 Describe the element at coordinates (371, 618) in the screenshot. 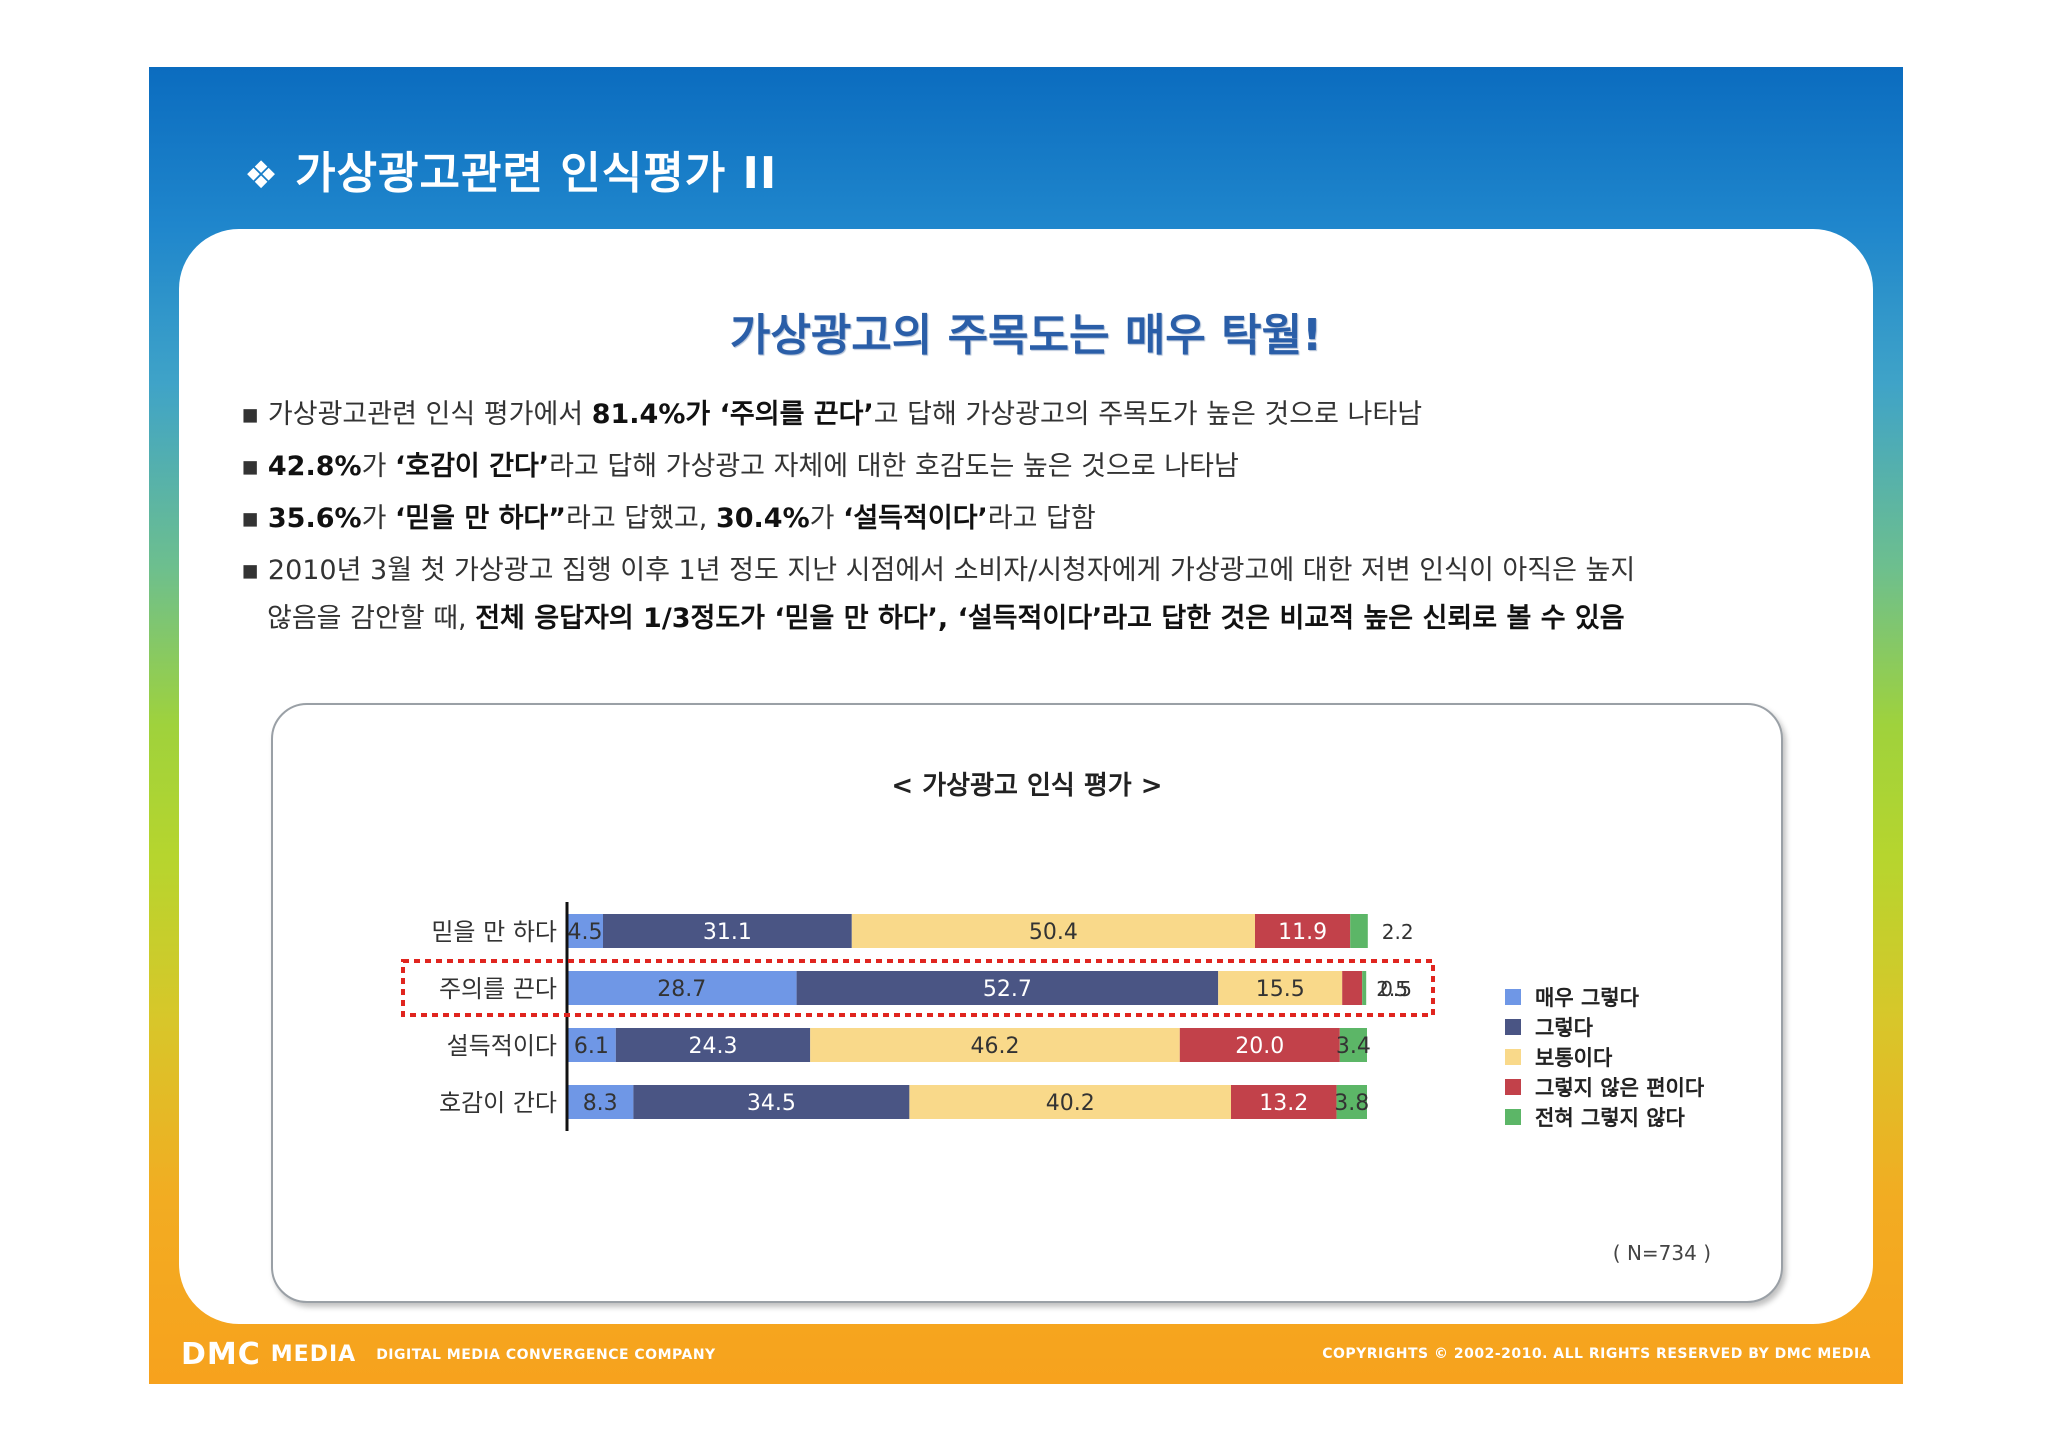

I see `bullet-text: 않음을 감안할 때,` at that location.